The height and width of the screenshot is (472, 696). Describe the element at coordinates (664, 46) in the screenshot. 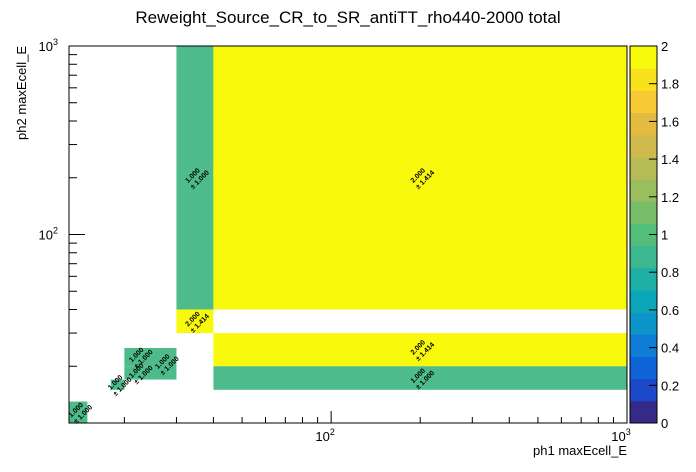

I see `palette-tick-label: 2` at that location.